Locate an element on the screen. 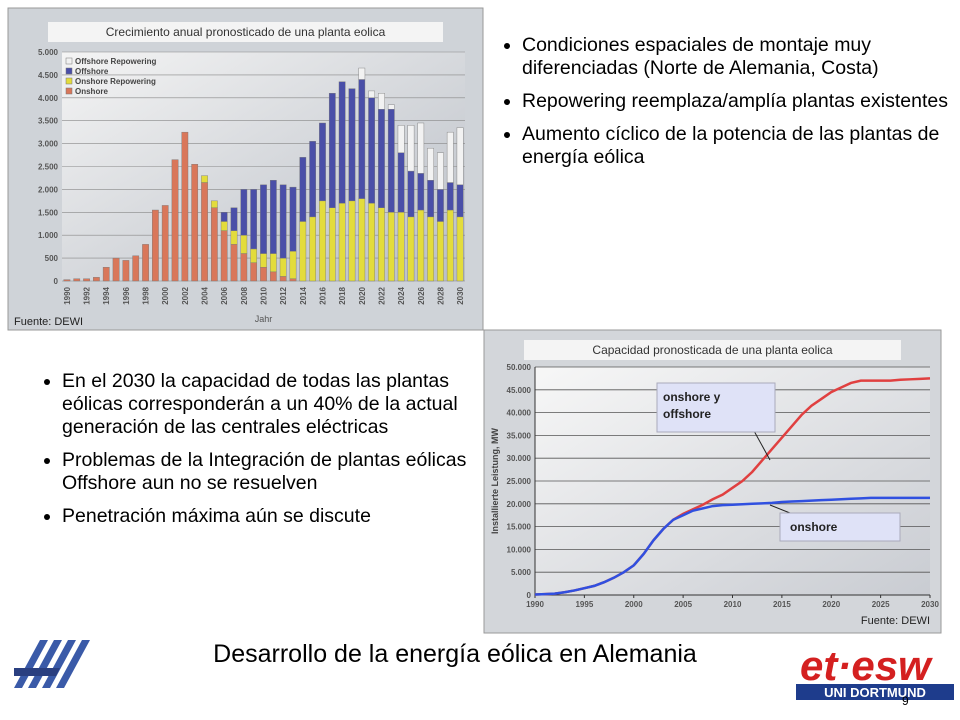 The image size is (960, 720). x-tick-label: 2022 is located at coordinates (381, 295).